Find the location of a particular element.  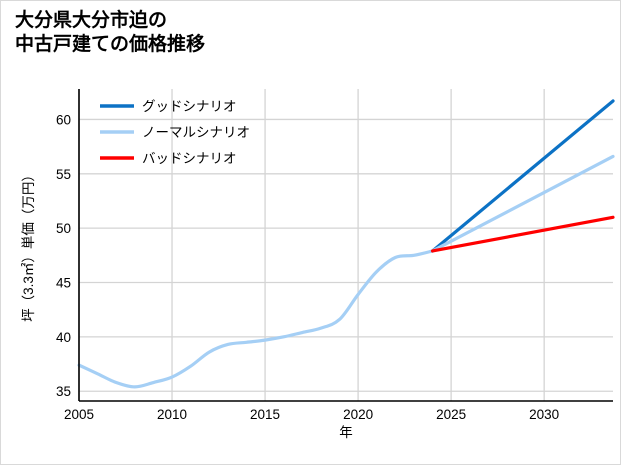

x-tick-labels: 2005 2010 2015 2020 2025 2030 is located at coordinates (311, 414).